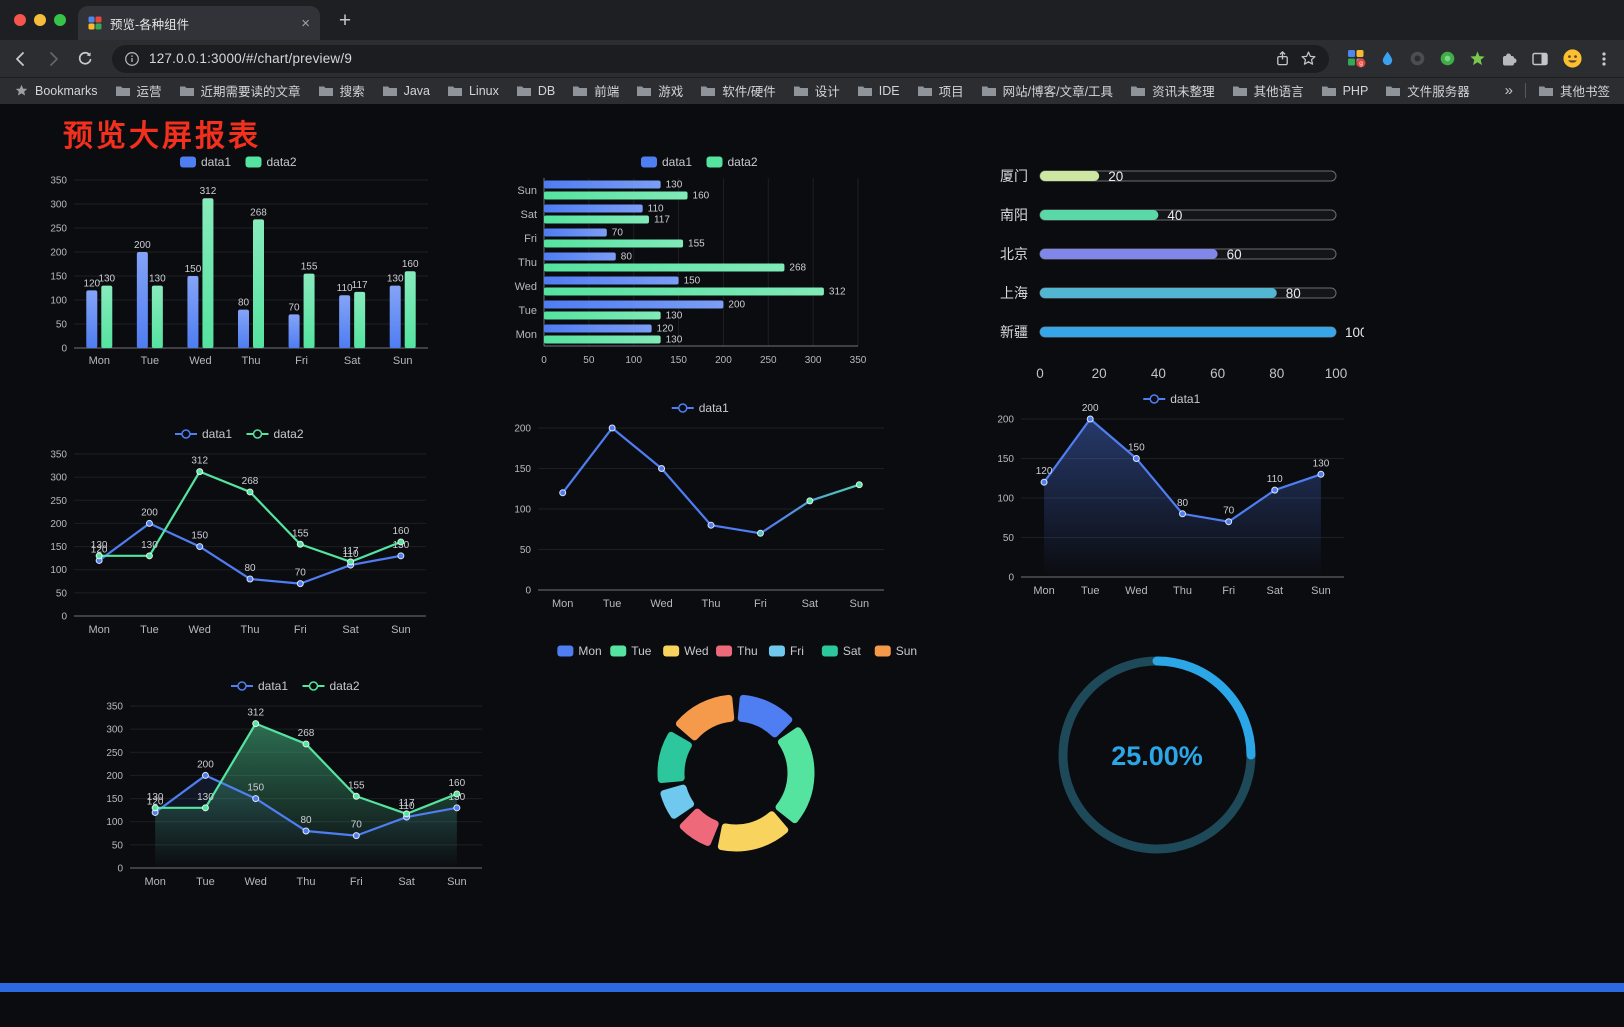 The width and height of the screenshot is (1624, 1027). Describe the element at coordinates (1387, 58) in the screenshot. I see `drop-extension-icon` at that location.